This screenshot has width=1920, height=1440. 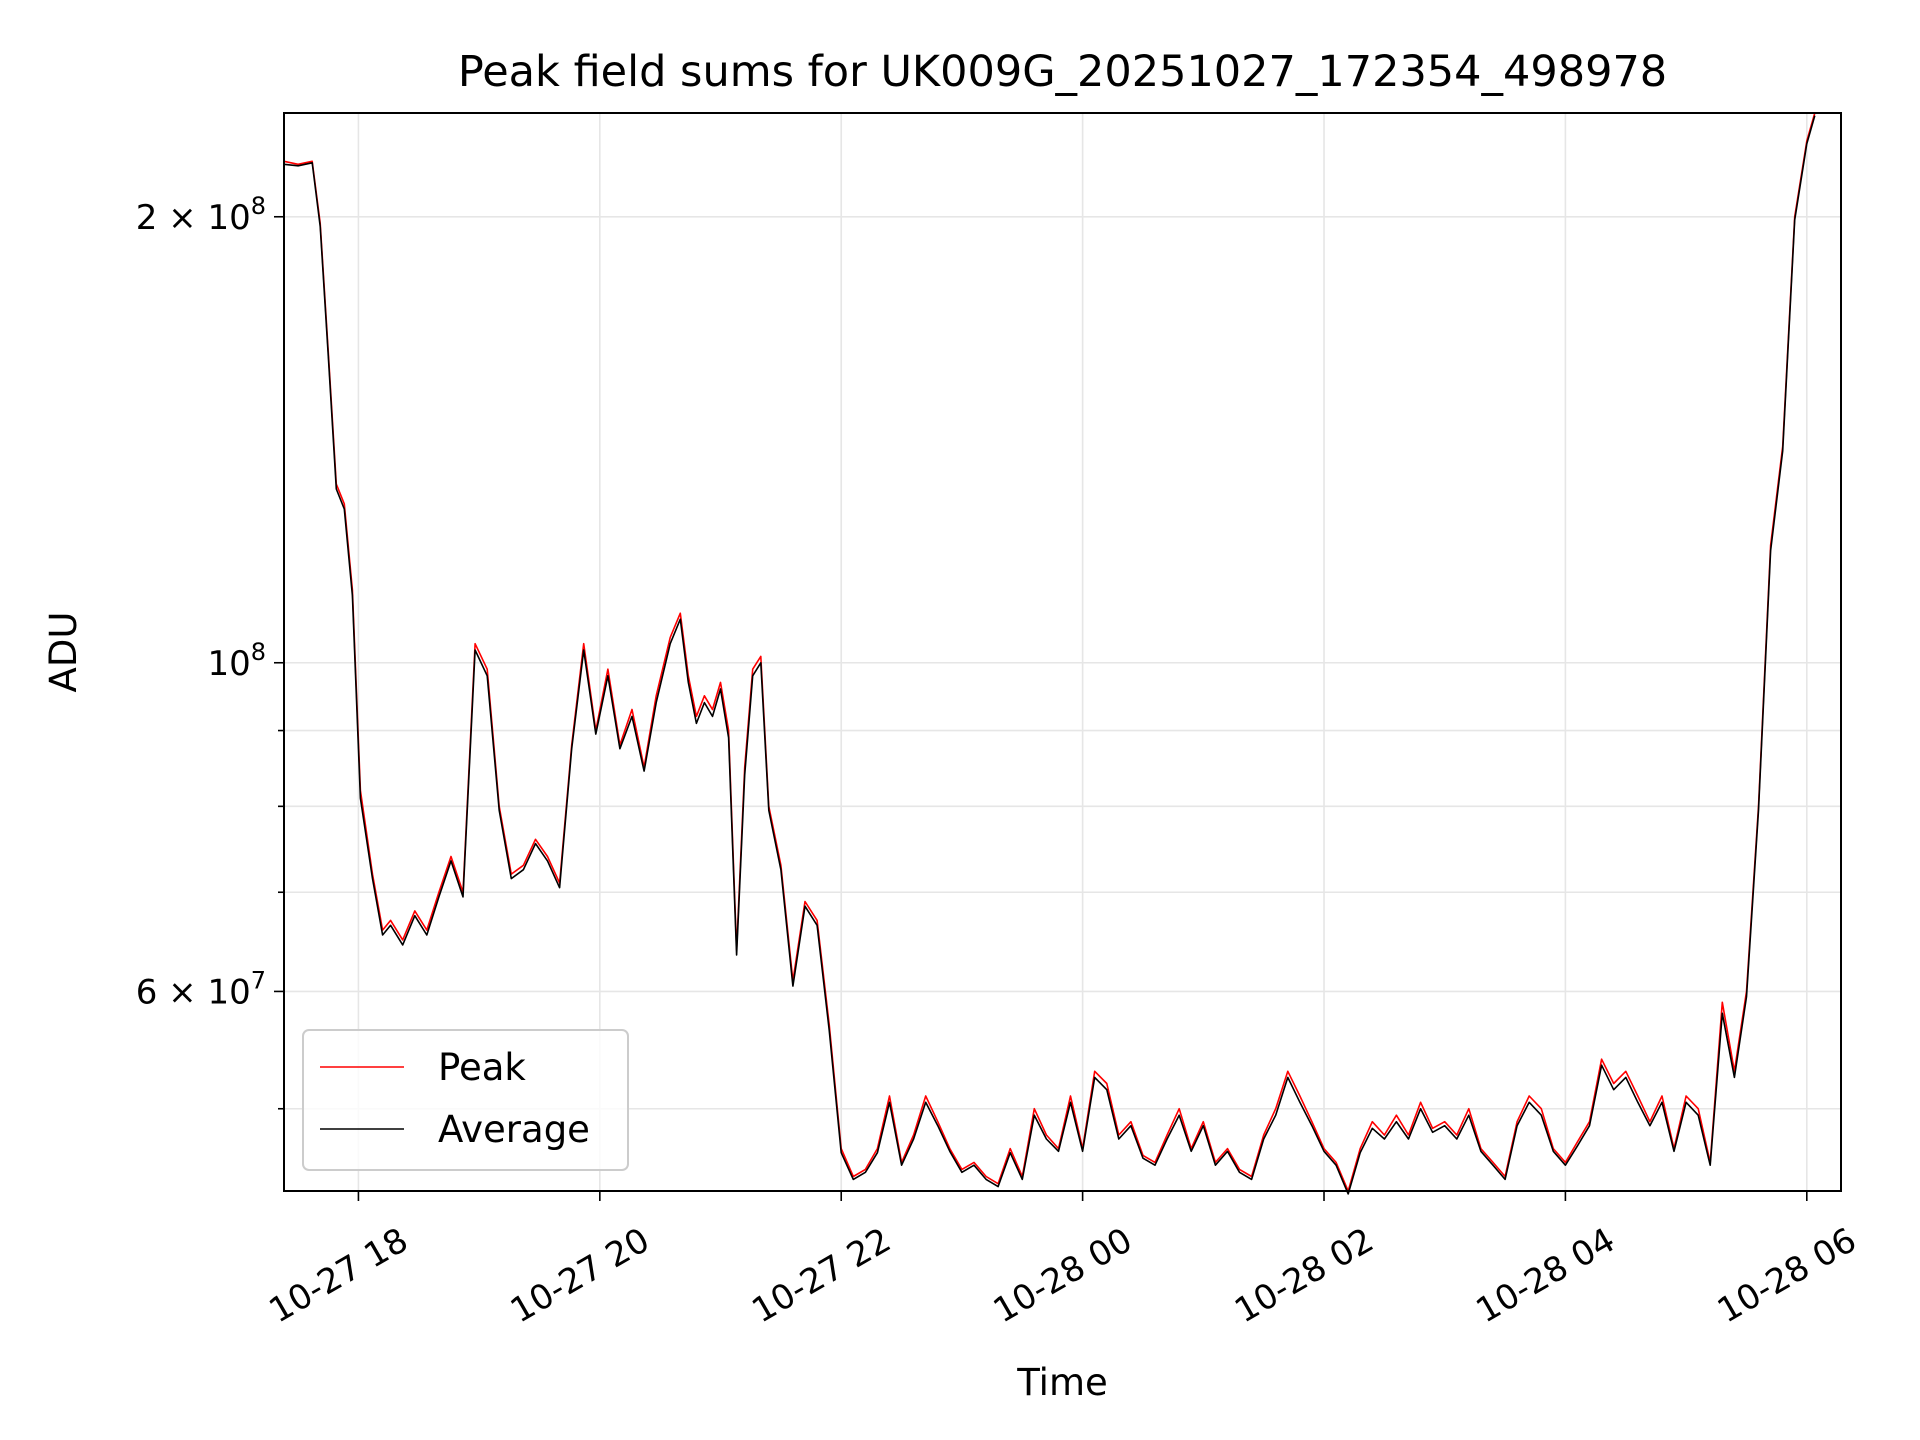 What do you see at coordinates (482, 1067) in the screenshot?
I see `legend-label-peak: Peak` at bounding box center [482, 1067].